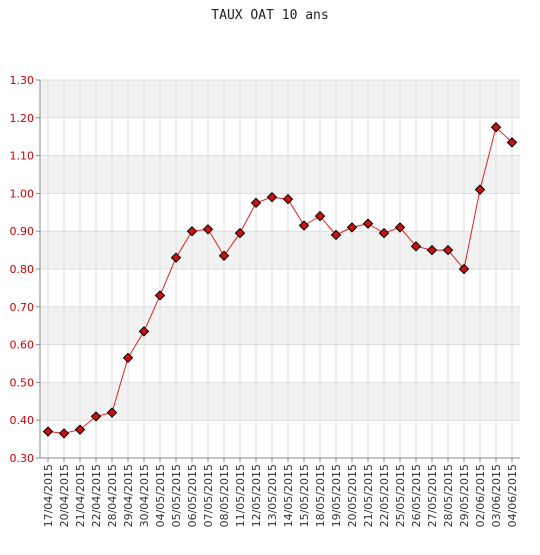 The height and width of the screenshot is (555, 540). I want to click on x-tick-label: 19/05/2015, so click(336, 495).